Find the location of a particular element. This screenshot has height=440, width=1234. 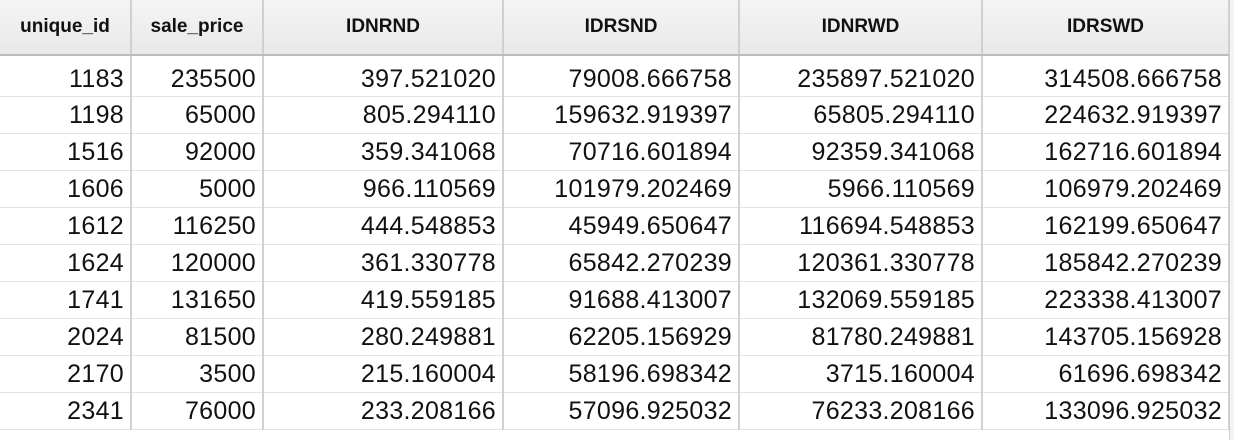

table-cell: 185842.270239 is located at coordinates (1106, 263).